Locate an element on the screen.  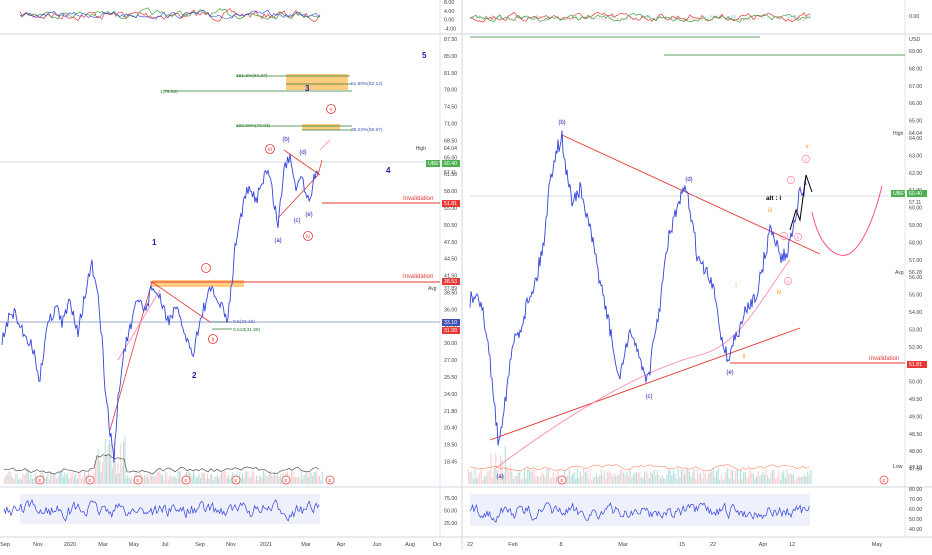
left-last-sub: 57.11 is located at coordinates (450, 173).